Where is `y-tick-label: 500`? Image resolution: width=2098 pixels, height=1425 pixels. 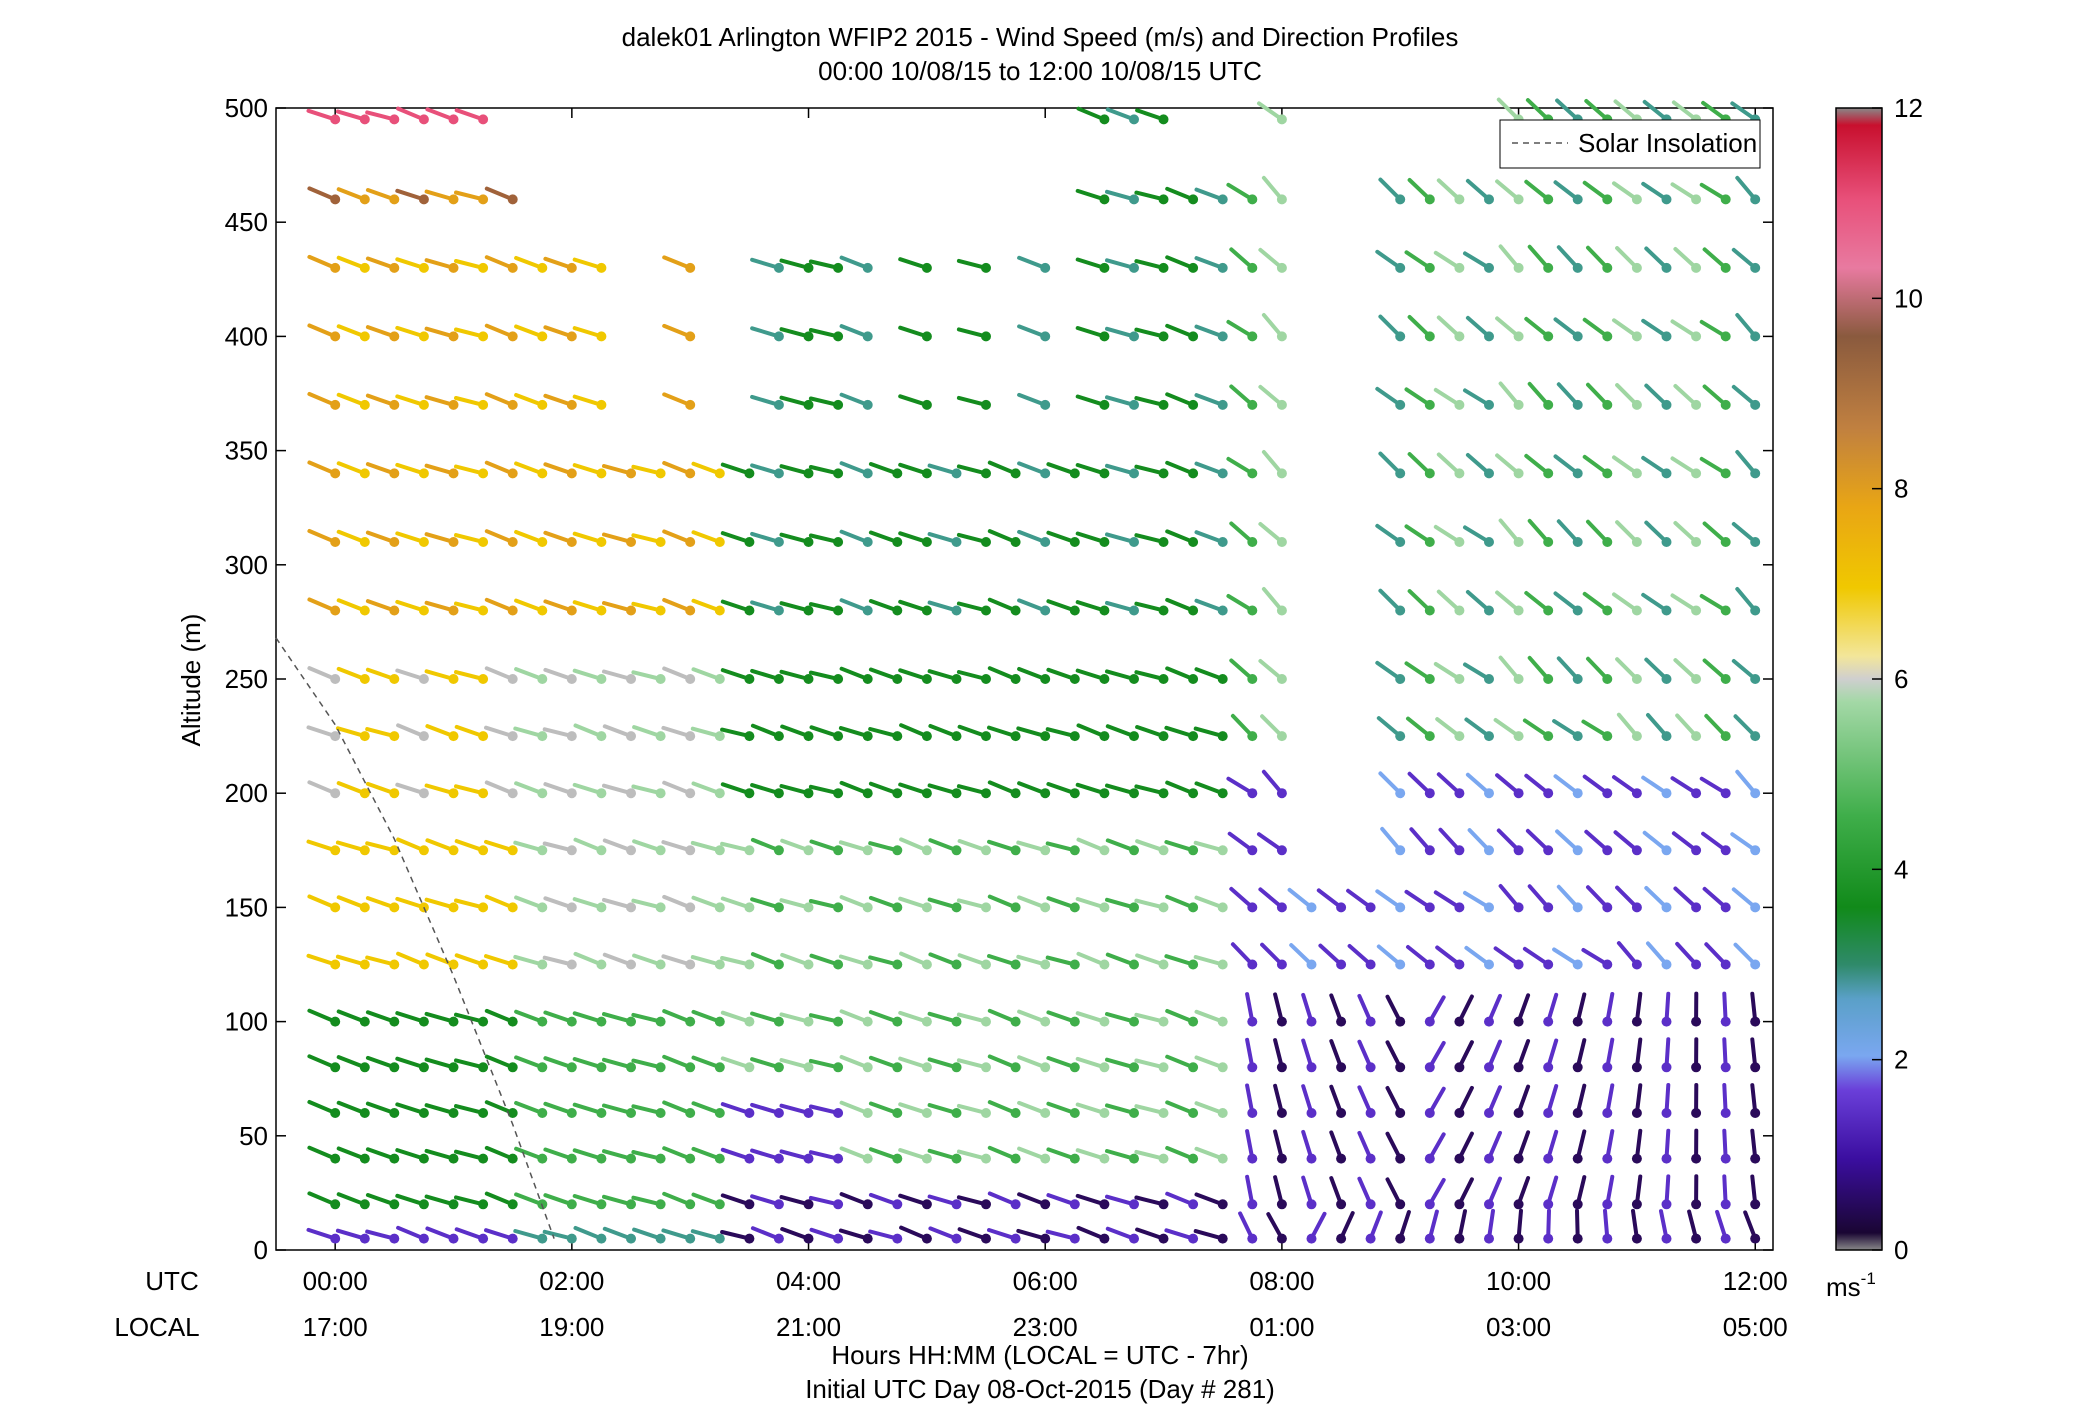 y-tick-label: 500 is located at coordinates (246, 108).